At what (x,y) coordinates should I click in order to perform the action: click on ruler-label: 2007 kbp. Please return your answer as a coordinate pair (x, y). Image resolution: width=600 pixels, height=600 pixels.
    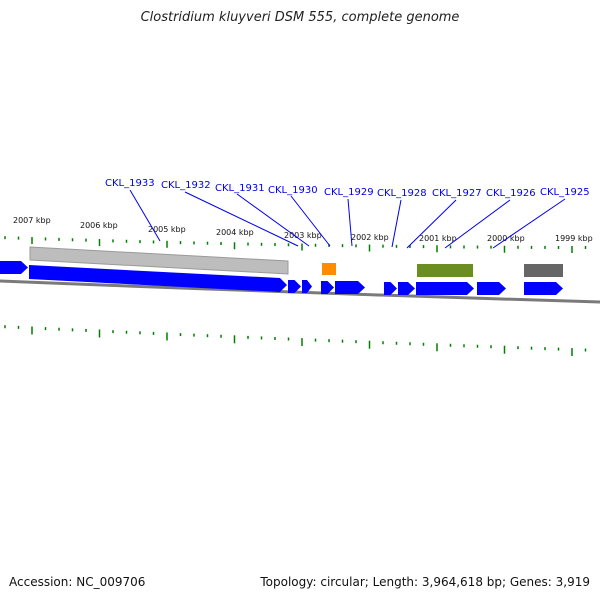
    Looking at the image, I should click on (32, 220).